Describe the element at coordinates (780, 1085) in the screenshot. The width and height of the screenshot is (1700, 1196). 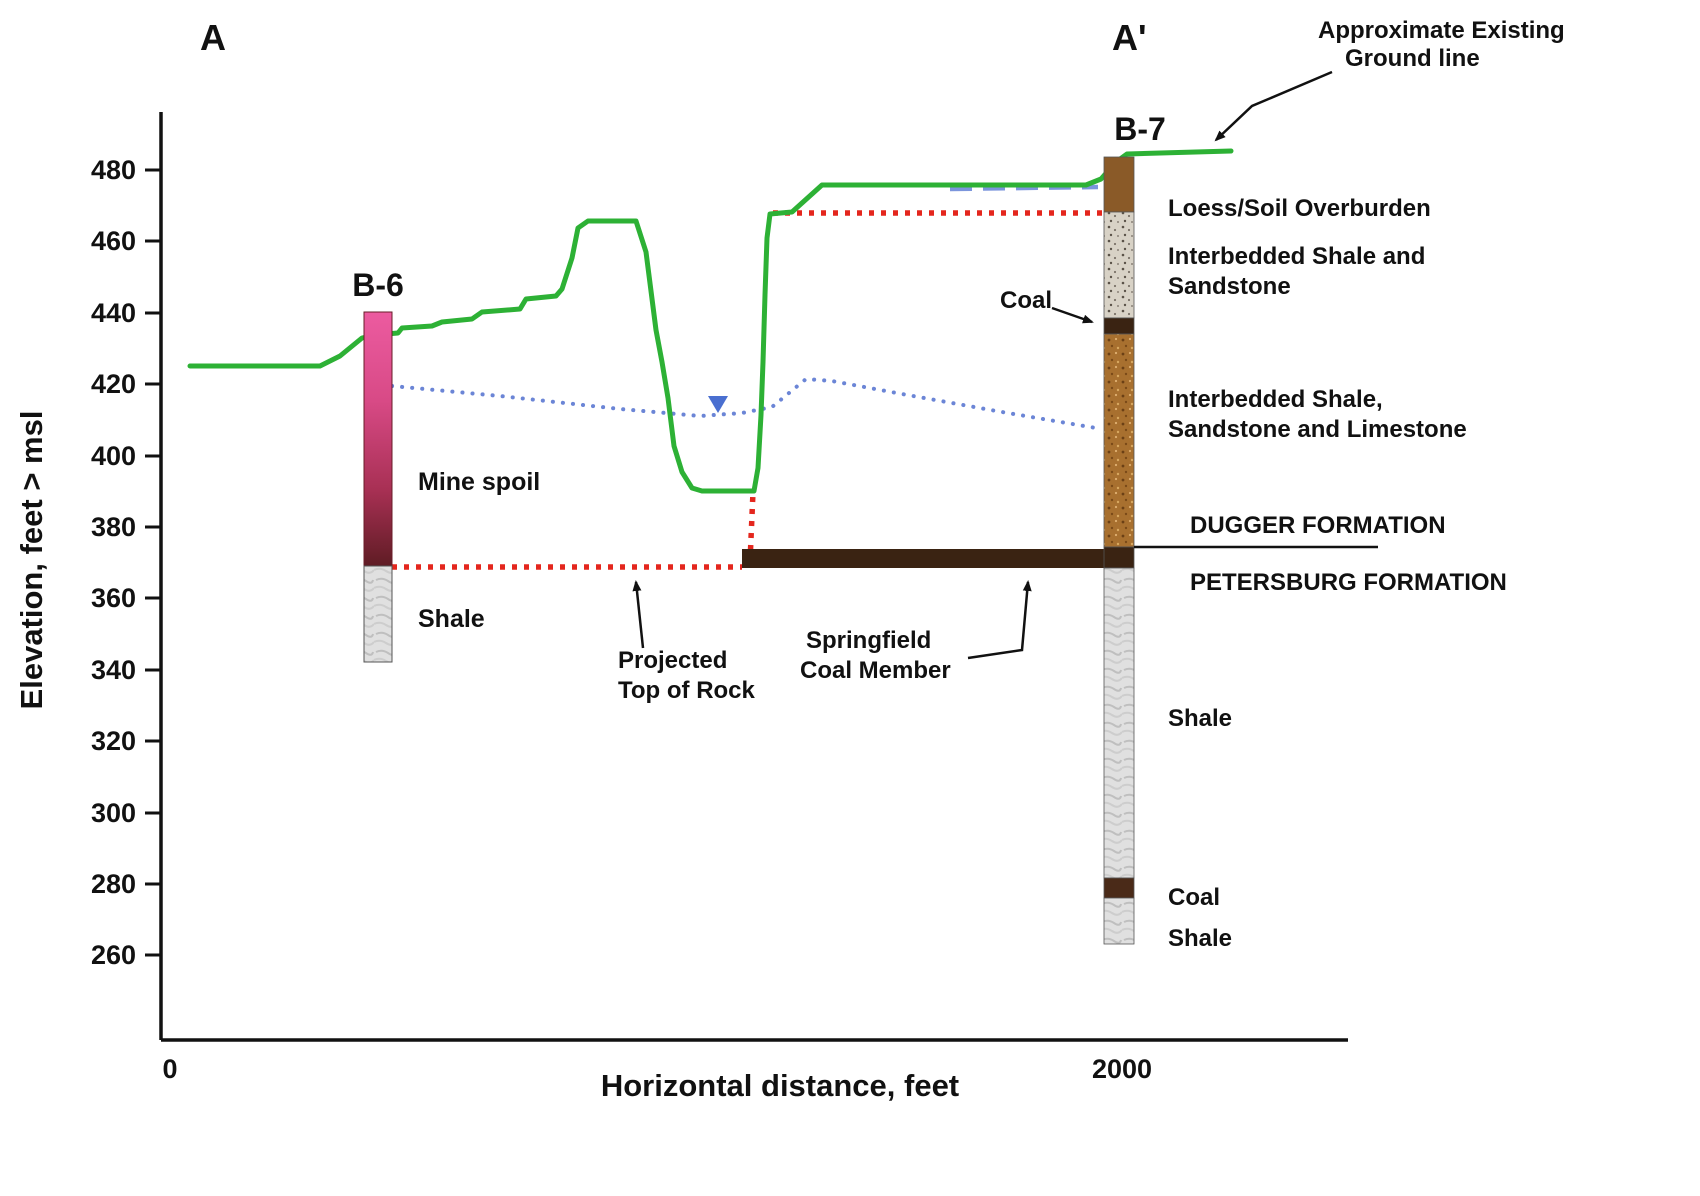
I see `x-axis-title: Horizontal distance, feet` at that location.